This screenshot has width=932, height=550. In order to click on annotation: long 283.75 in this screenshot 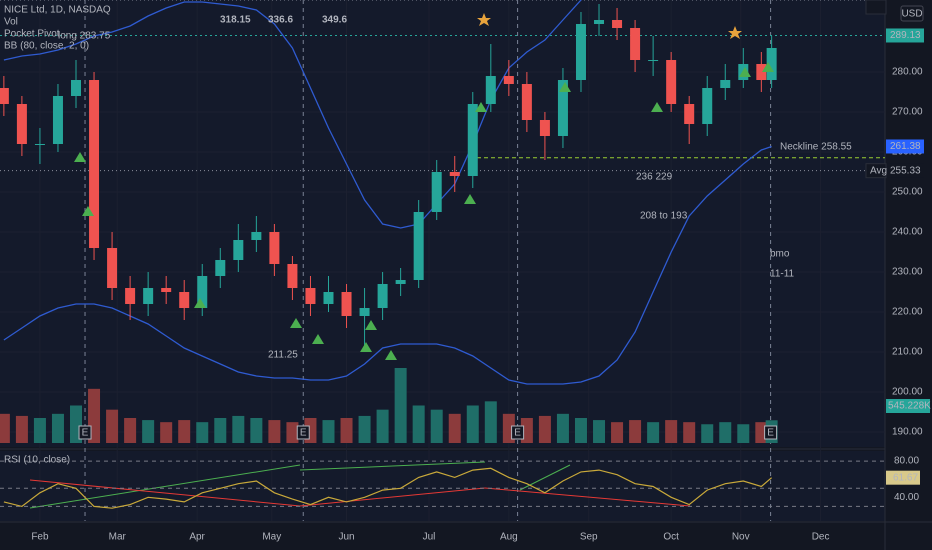, I will do `click(84, 36)`.